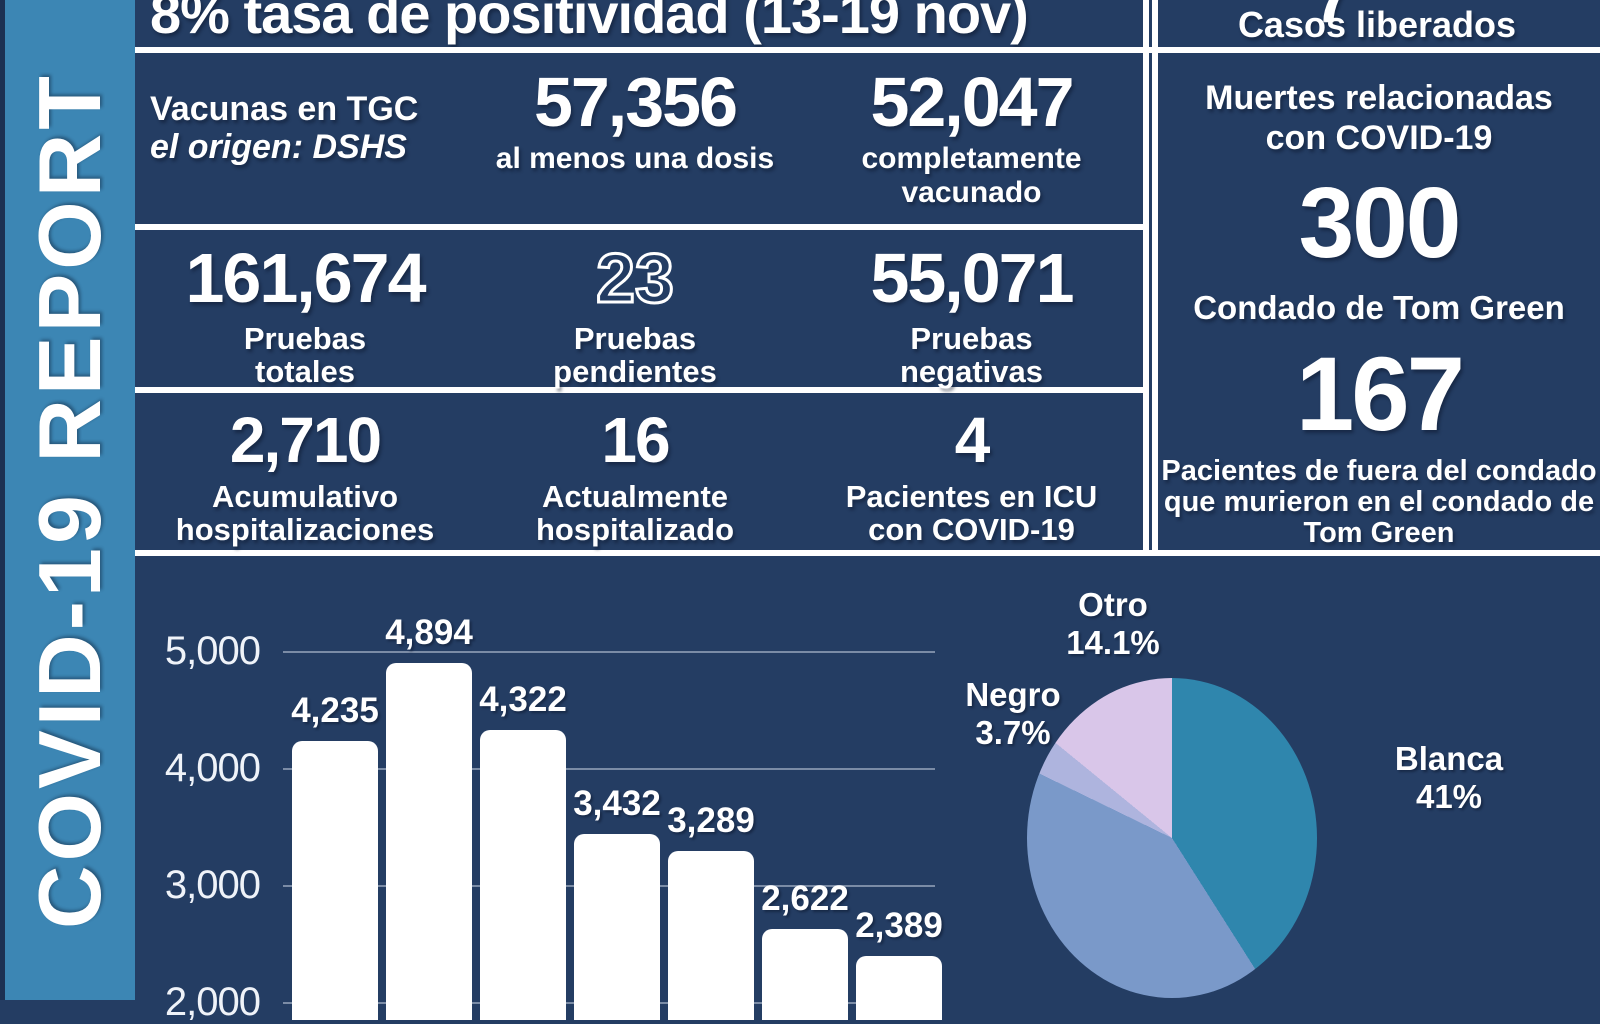 The image size is (1600, 1024). Describe the element at coordinates (1380, 394) in the screenshot. I see `out-of-county-deaths-value: 167` at that location.